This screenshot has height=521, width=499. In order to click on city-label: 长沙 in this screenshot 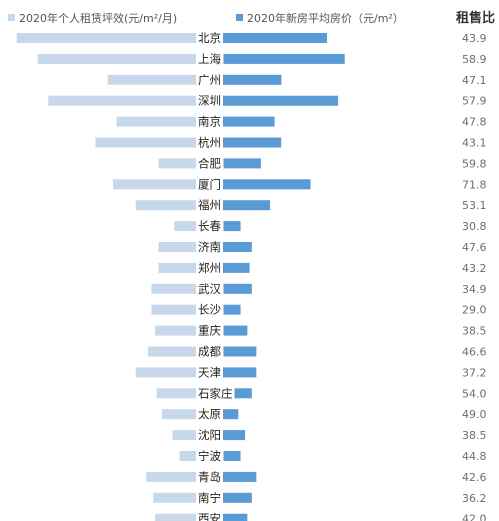, I will do `click(209, 310)`.